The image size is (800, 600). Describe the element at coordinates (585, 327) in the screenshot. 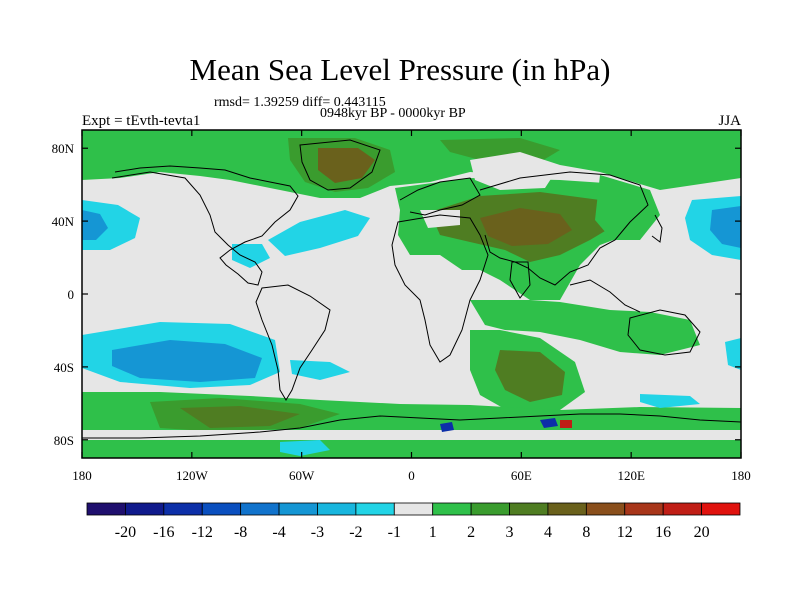

I see `indian-ocean-positive` at that location.